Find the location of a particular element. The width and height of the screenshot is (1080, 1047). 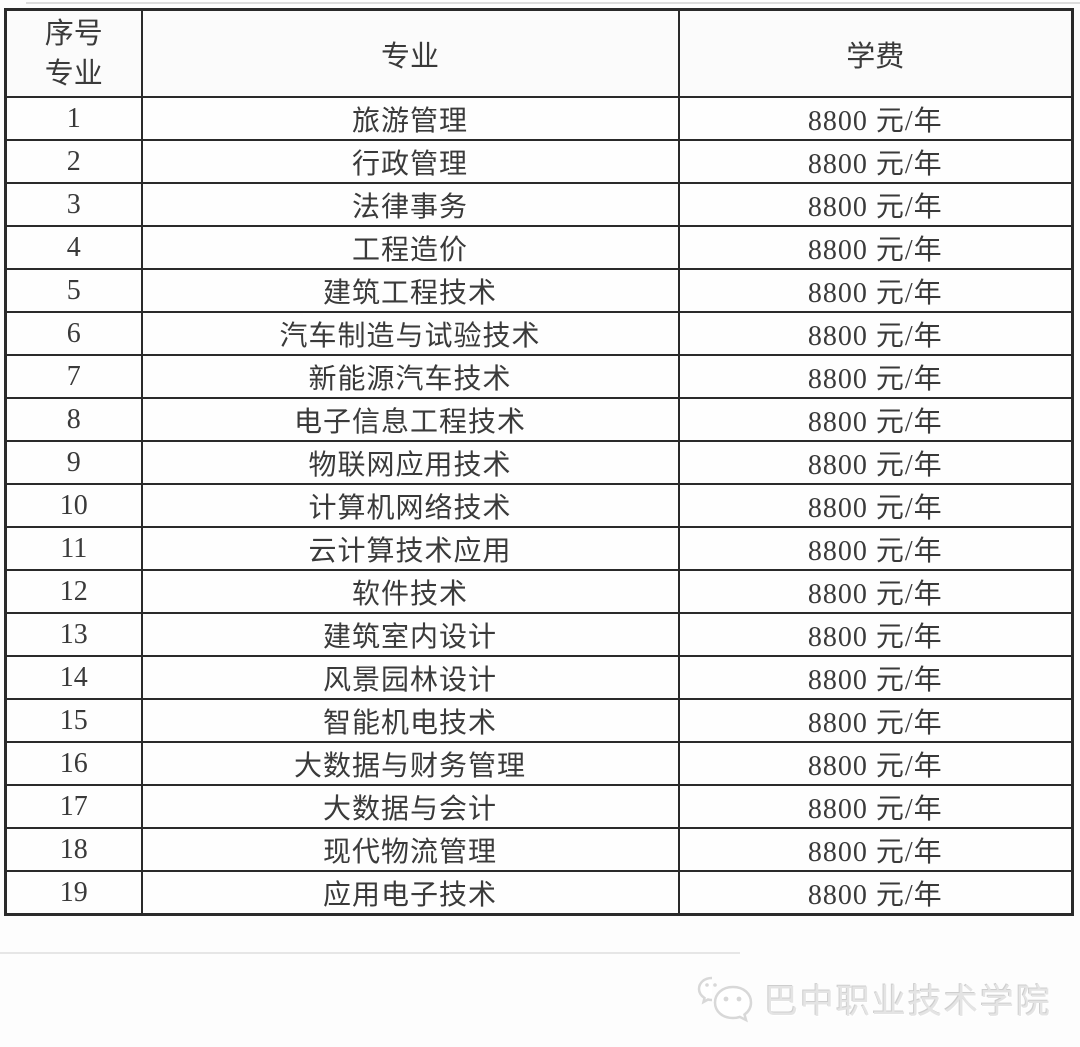

watermark: 巴中职业技术学院 is located at coordinates (874, 998).